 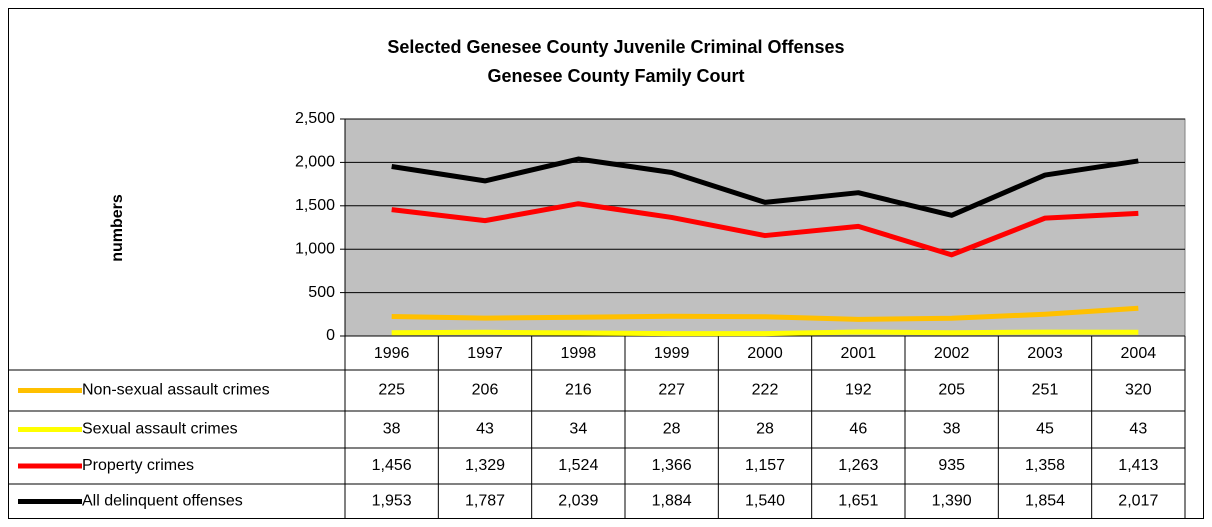 I want to click on x-tick-label: 1996, so click(x=392, y=353).